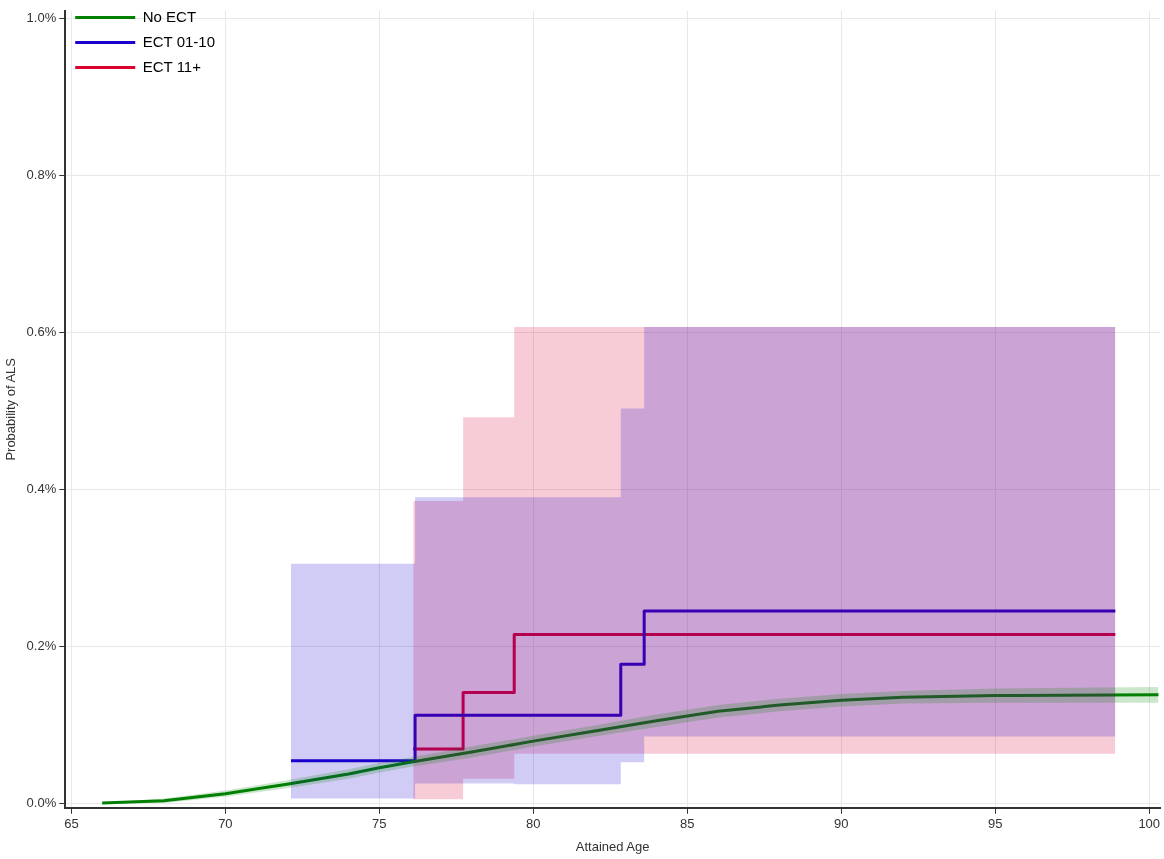 The image size is (1164, 859). I want to click on legend-label: No ECT, so click(169, 16).